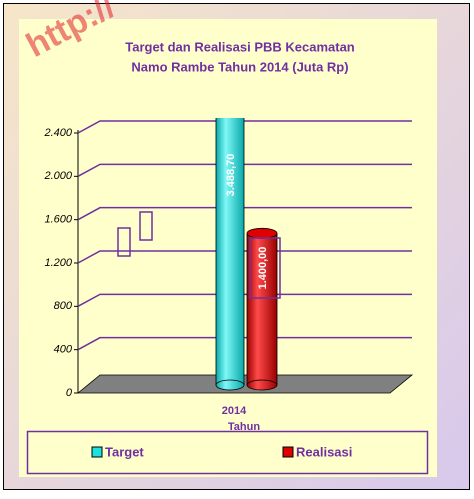 This screenshot has width=474, height=499. I want to click on x-axis-label: Tahun, so click(244, 427).